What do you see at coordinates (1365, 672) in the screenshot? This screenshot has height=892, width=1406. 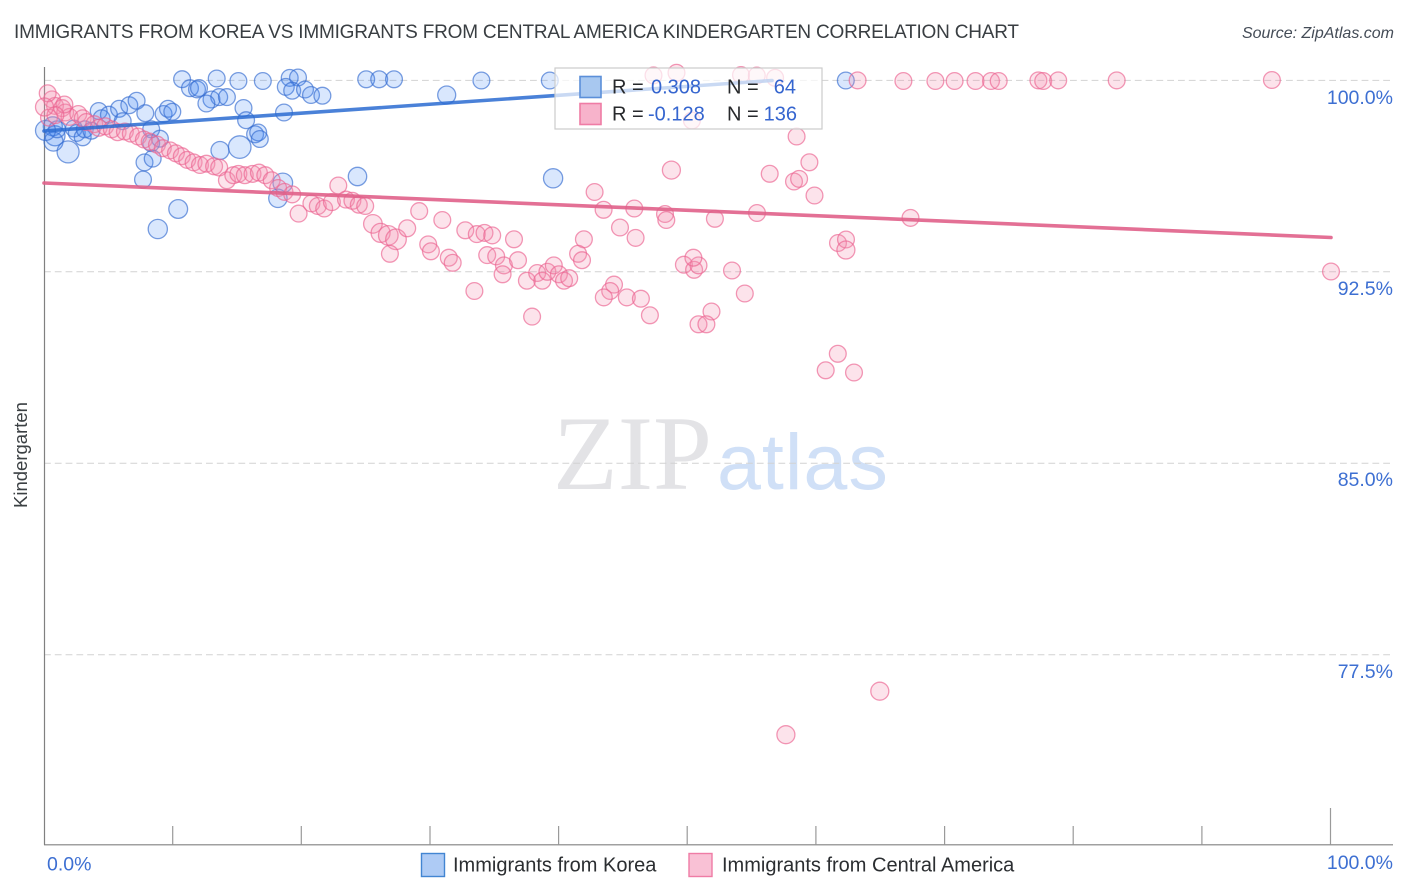 I see `svg-text: 77.5%` at bounding box center [1365, 672].